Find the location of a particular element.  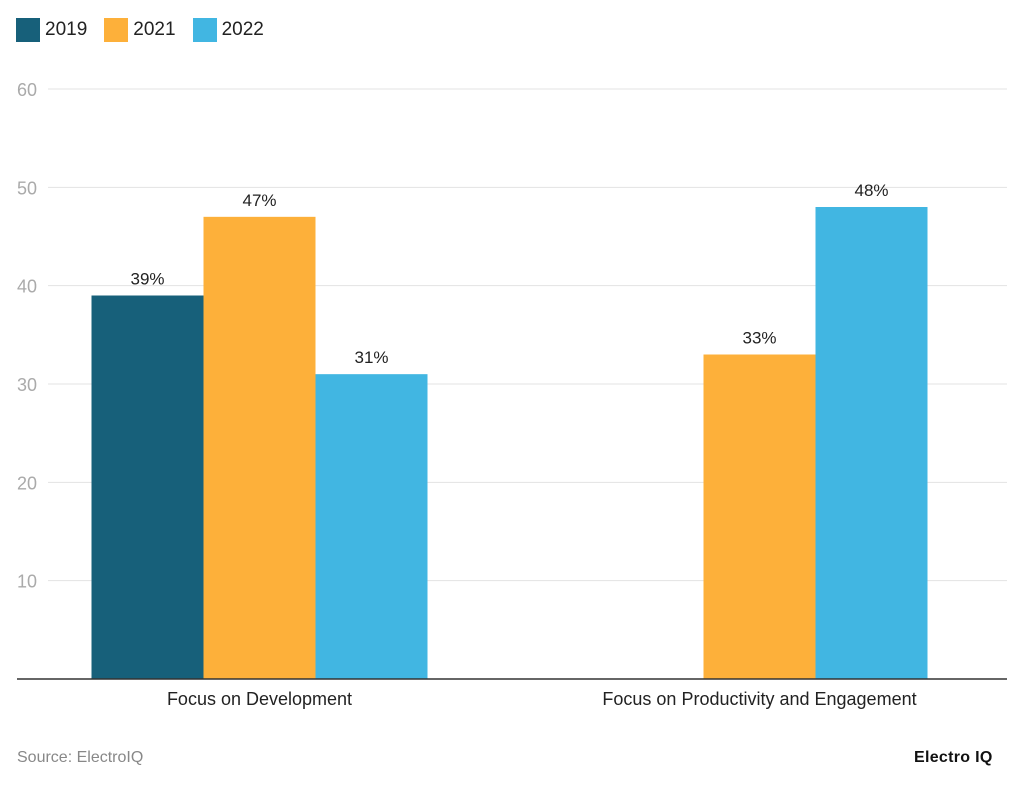

legend-item: 2019 is located at coordinates (51, 30).